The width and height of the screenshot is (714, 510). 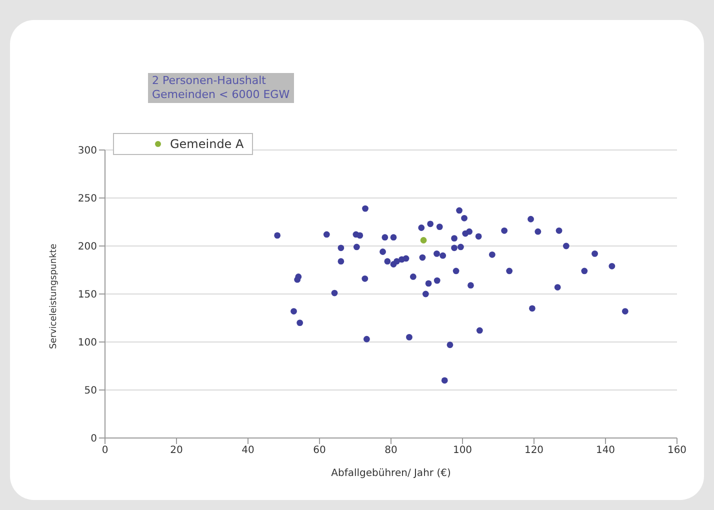 I want to click on y-tick-label: 100, so click(x=87, y=343).